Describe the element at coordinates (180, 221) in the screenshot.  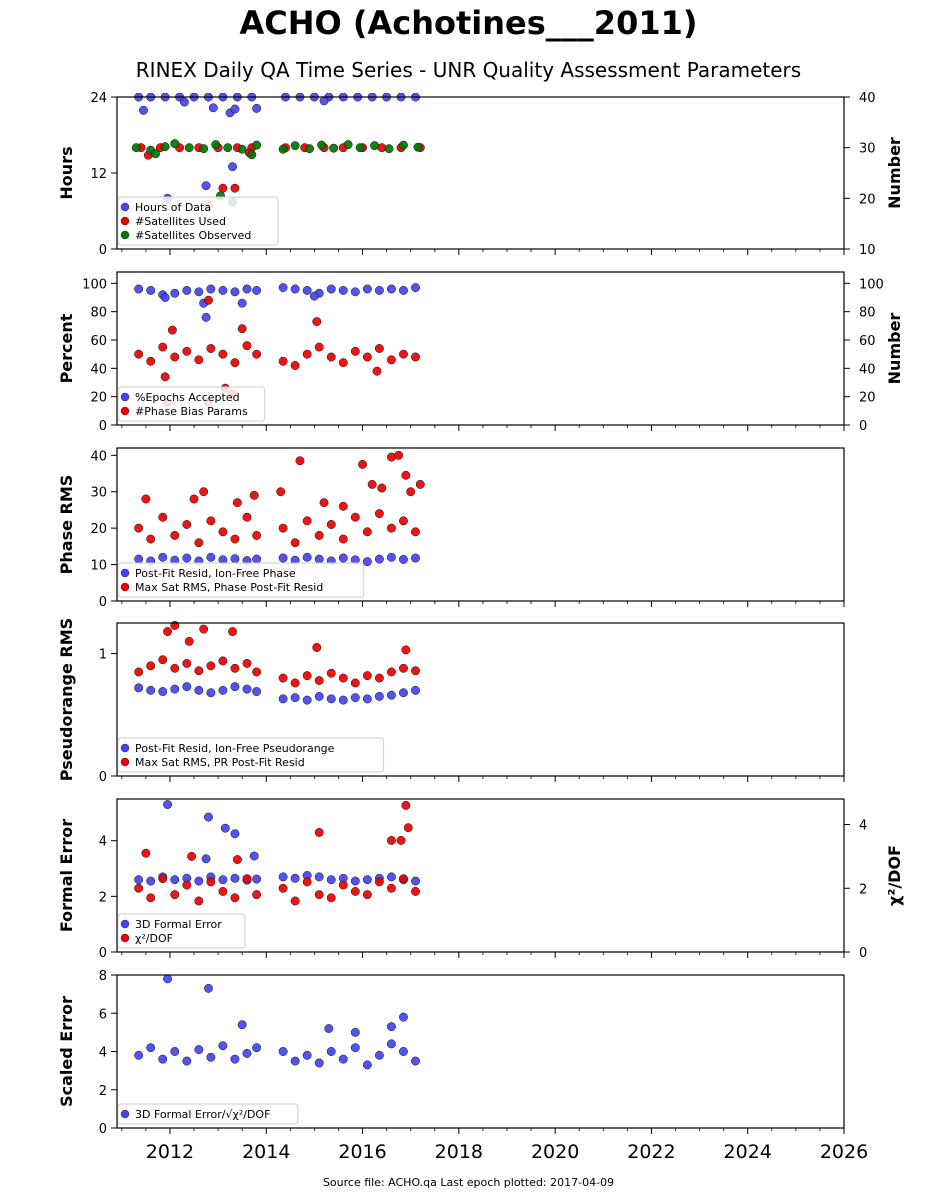
I see `legend-label: #Satellites Used` at that location.